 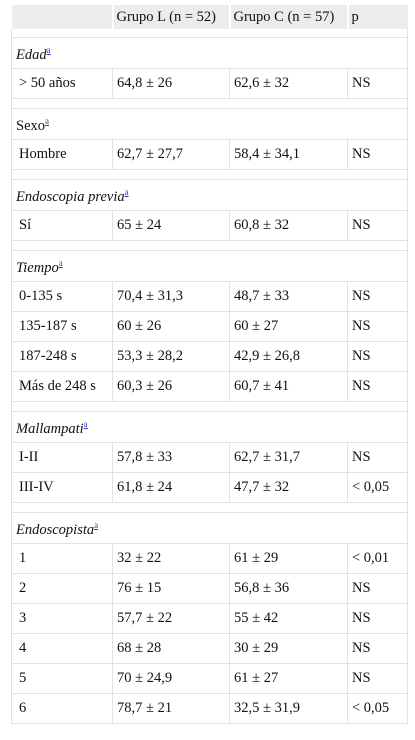 What do you see at coordinates (62, 296) in the screenshot?
I see `row-label-cell: 0-135 s` at bounding box center [62, 296].